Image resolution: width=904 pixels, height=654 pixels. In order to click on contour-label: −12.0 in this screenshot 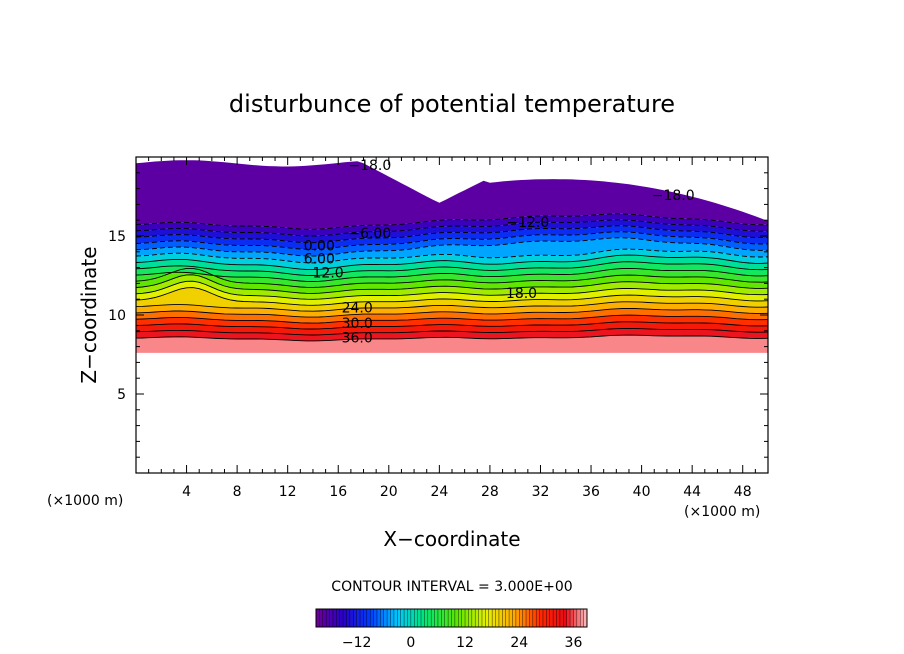, I will do `click(527, 223)`.